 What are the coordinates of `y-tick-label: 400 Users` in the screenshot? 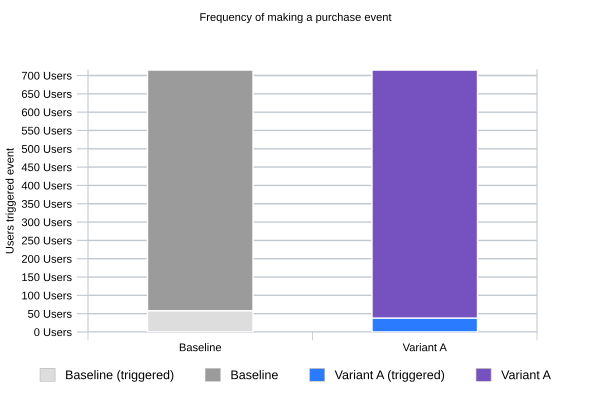 It's located at (47, 186).